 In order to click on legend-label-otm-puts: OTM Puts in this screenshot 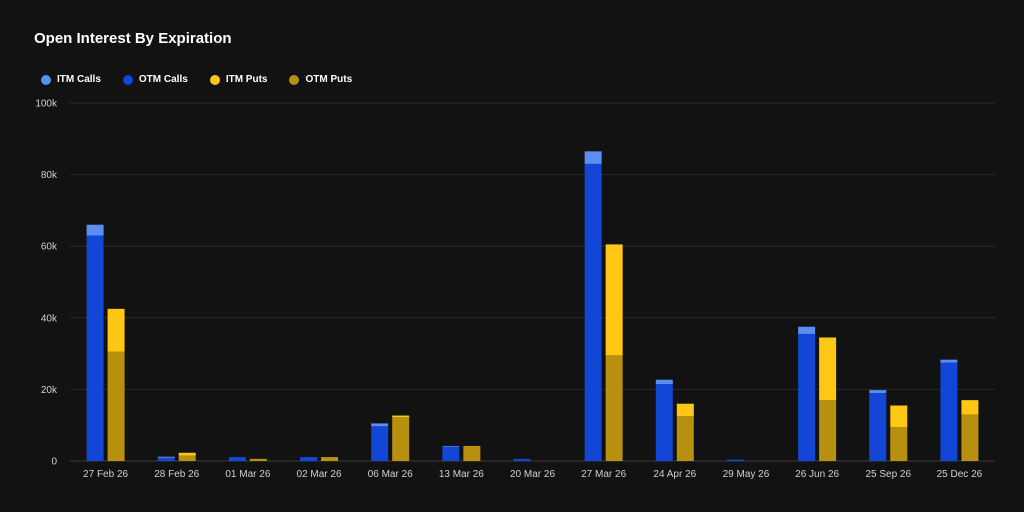, I will do `click(329, 79)`.